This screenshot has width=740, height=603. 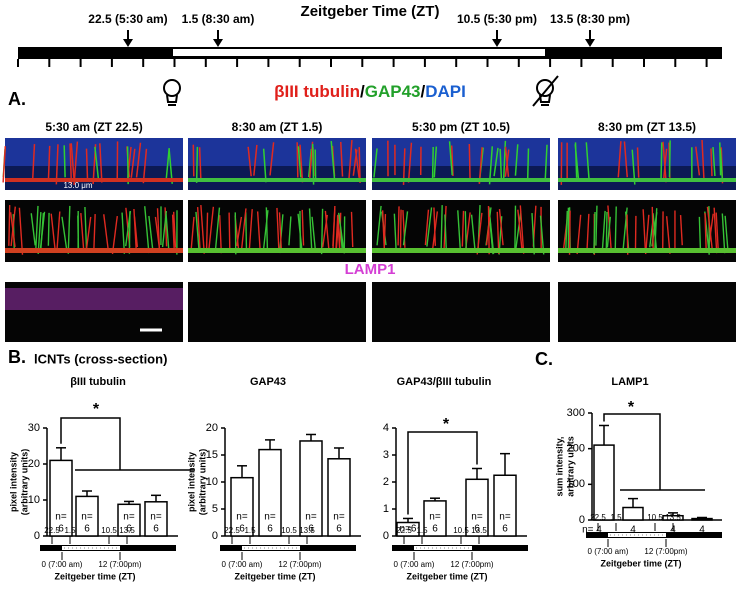 What do you see at coordinates (629, 382) in the screenshot?
I see `chart-title: LAMP1` at bounding box center [629, 382].